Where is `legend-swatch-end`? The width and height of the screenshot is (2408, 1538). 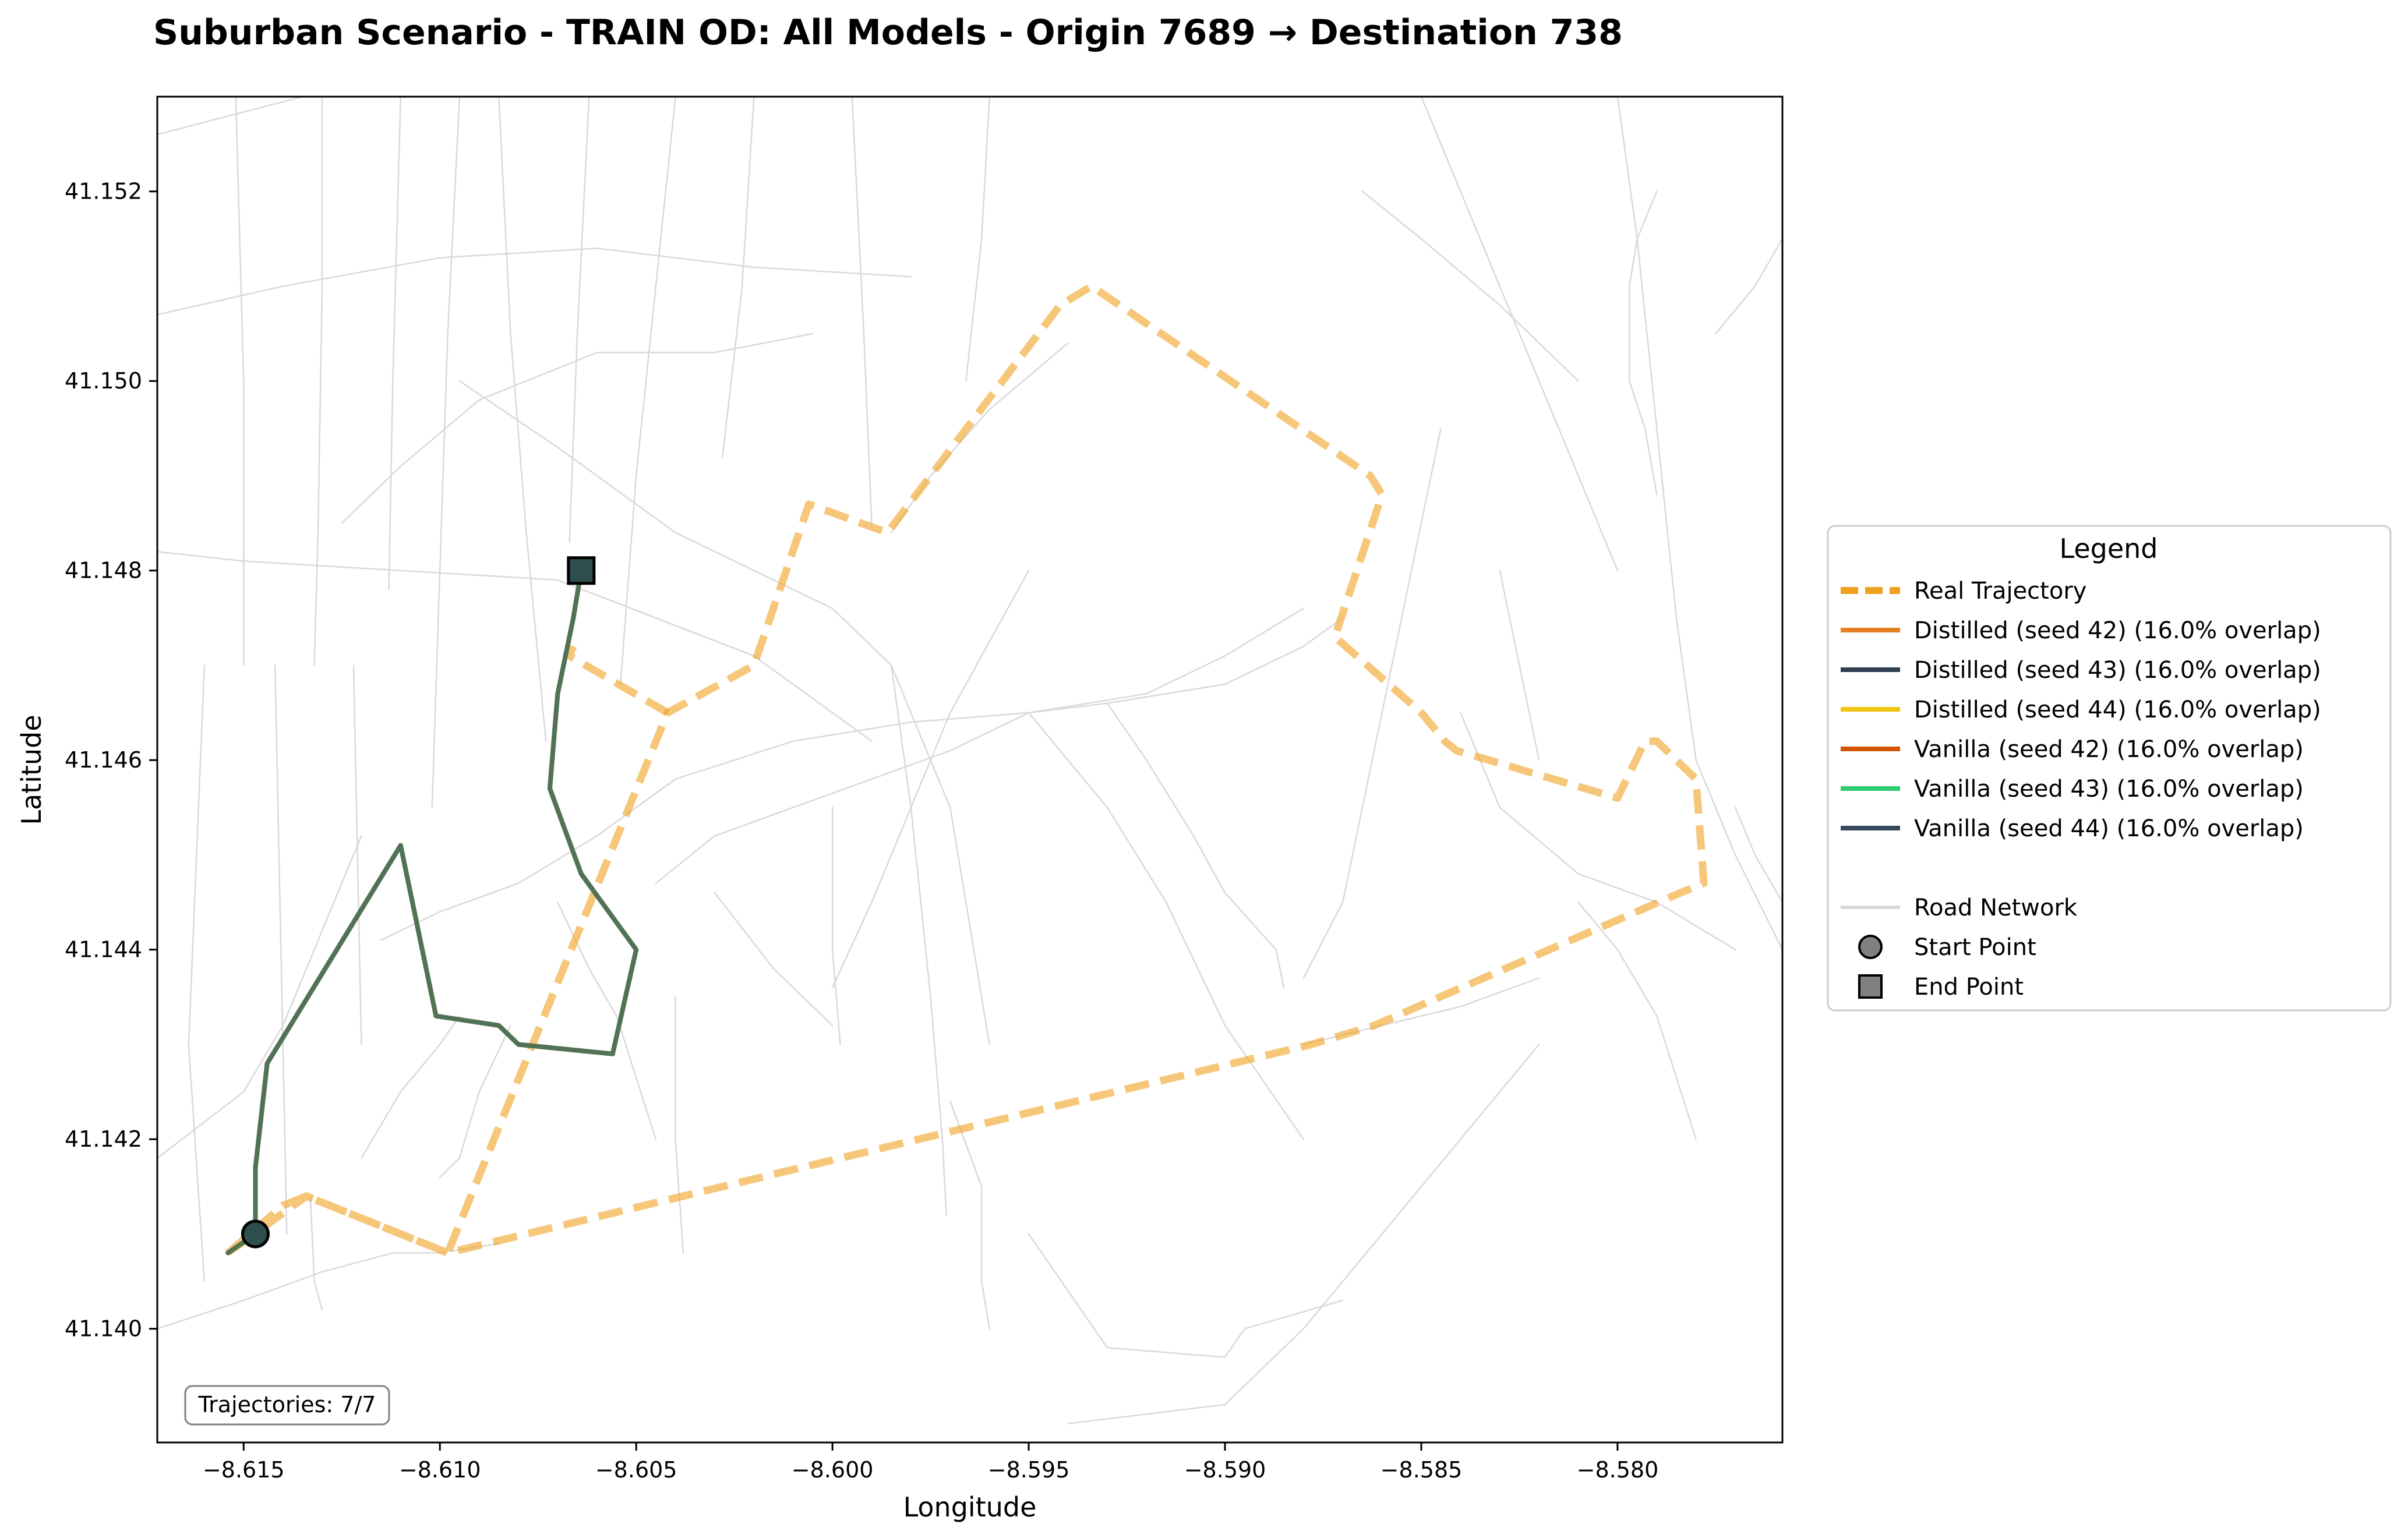
legend-swatch-end is located at coordinates (1870, 986).